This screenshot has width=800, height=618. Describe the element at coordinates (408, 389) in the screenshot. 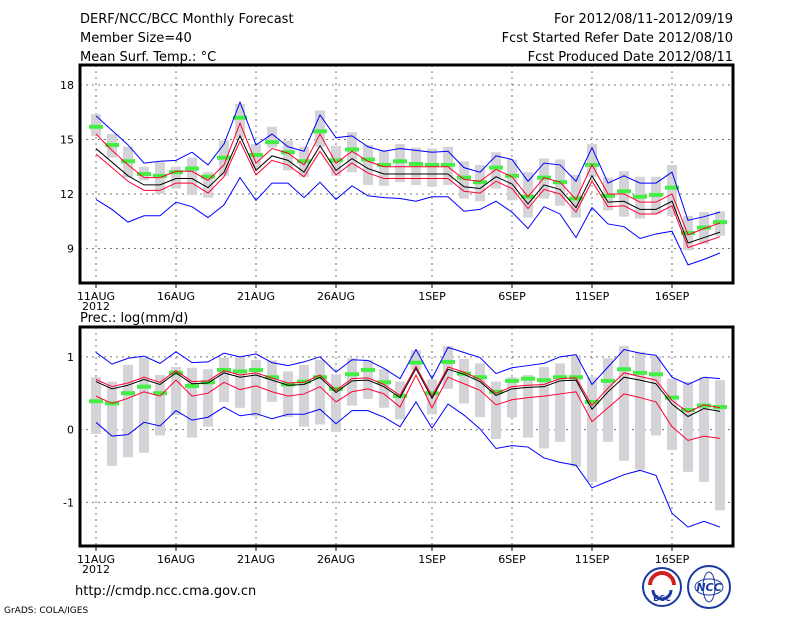

I see `upper-spread-line` at that location.